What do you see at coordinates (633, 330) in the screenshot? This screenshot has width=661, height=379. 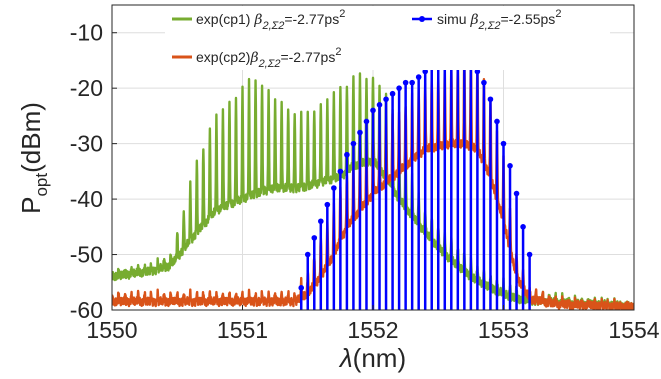 I see `x-tick-label: 1554` at bounding box center [633, 330].